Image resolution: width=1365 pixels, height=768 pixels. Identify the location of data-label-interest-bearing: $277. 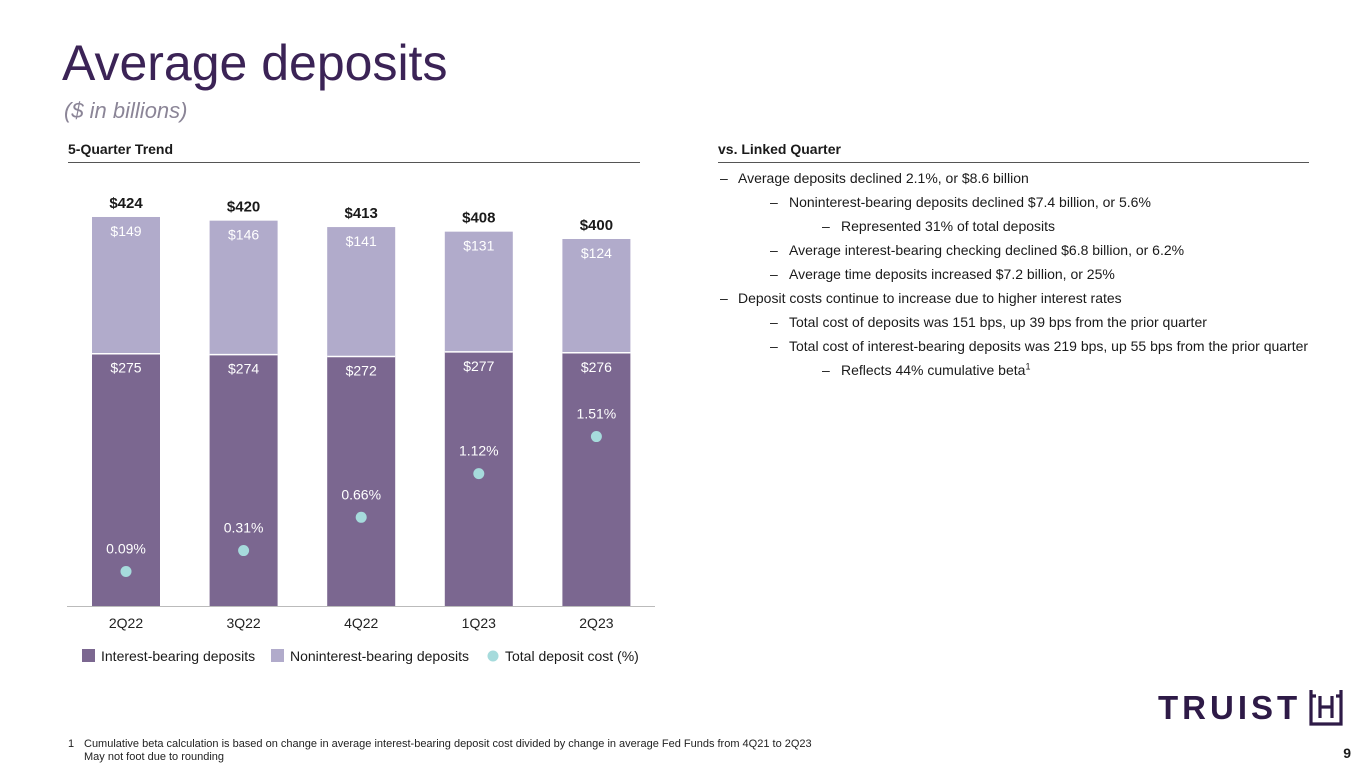
(478, 366).